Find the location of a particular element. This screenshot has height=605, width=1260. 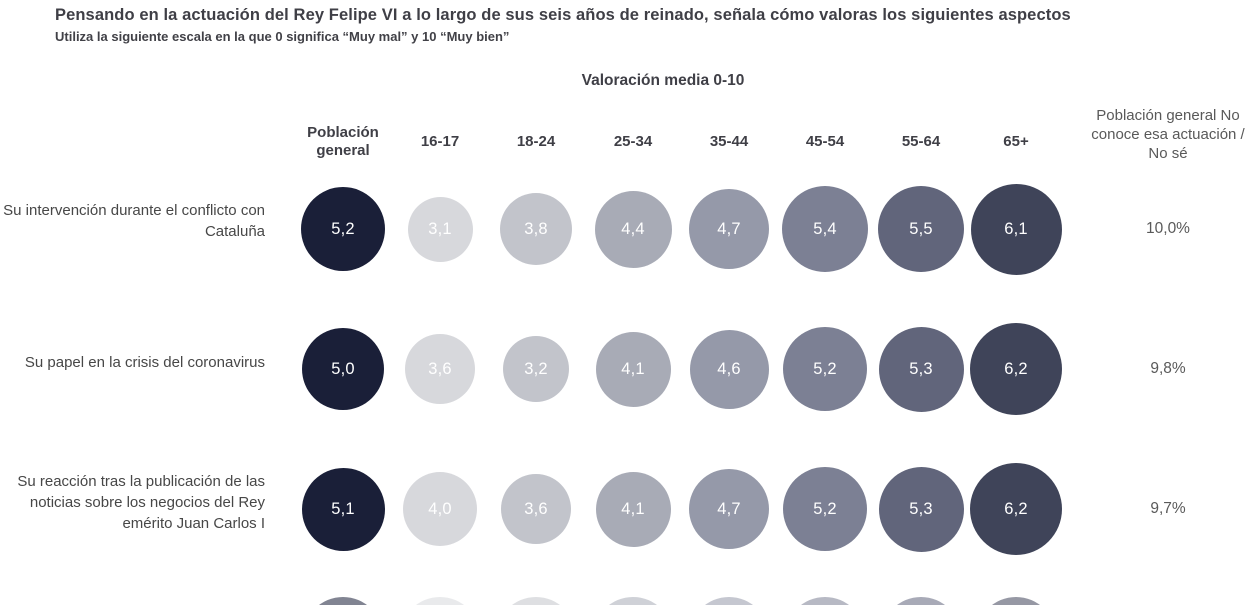

value-bubble: 5,0 is located at coordinates (343, 369).